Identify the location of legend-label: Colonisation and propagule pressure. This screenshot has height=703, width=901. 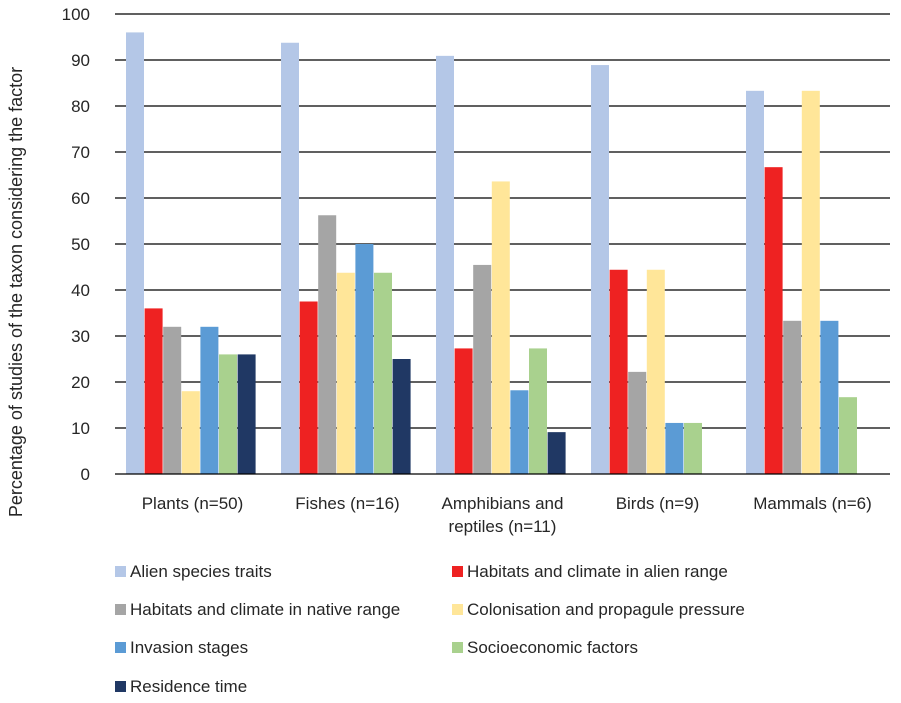
(606, 609).